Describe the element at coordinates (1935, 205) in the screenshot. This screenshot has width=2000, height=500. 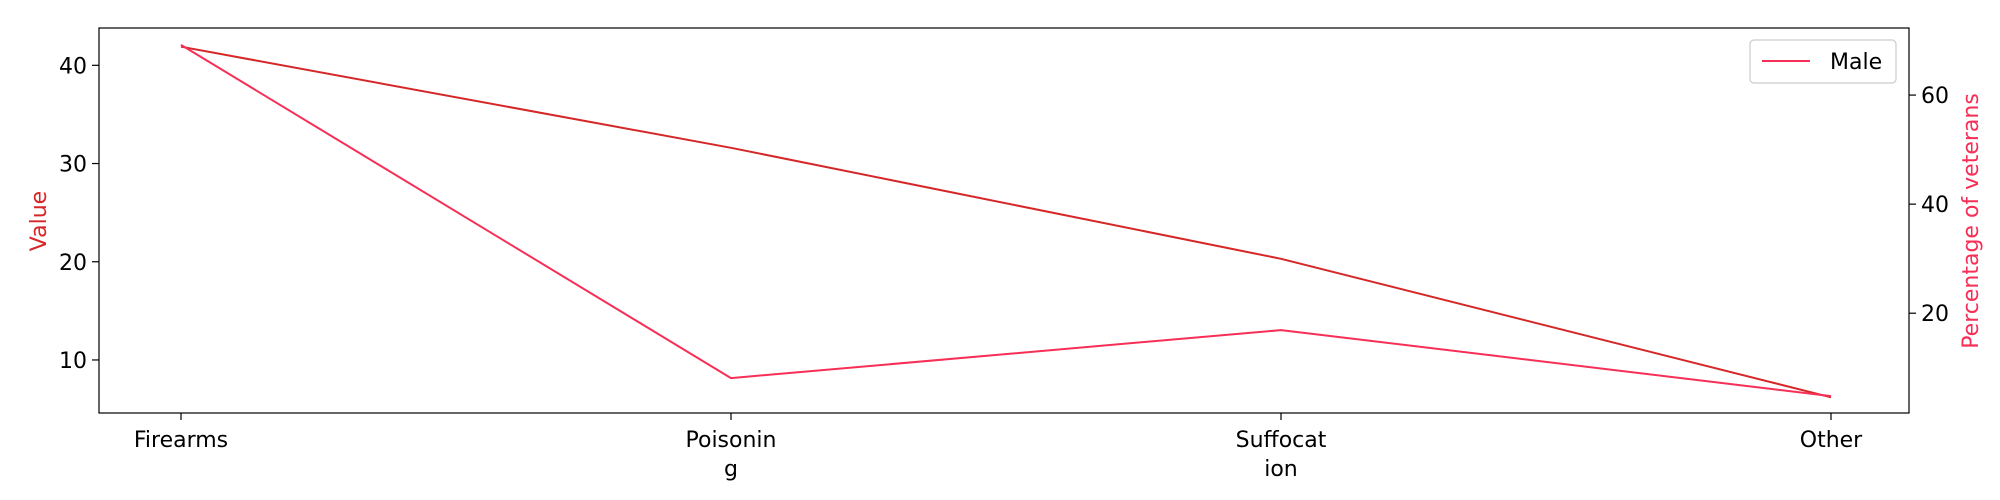
I see `right-y-tick-label-40: 40` at that location.